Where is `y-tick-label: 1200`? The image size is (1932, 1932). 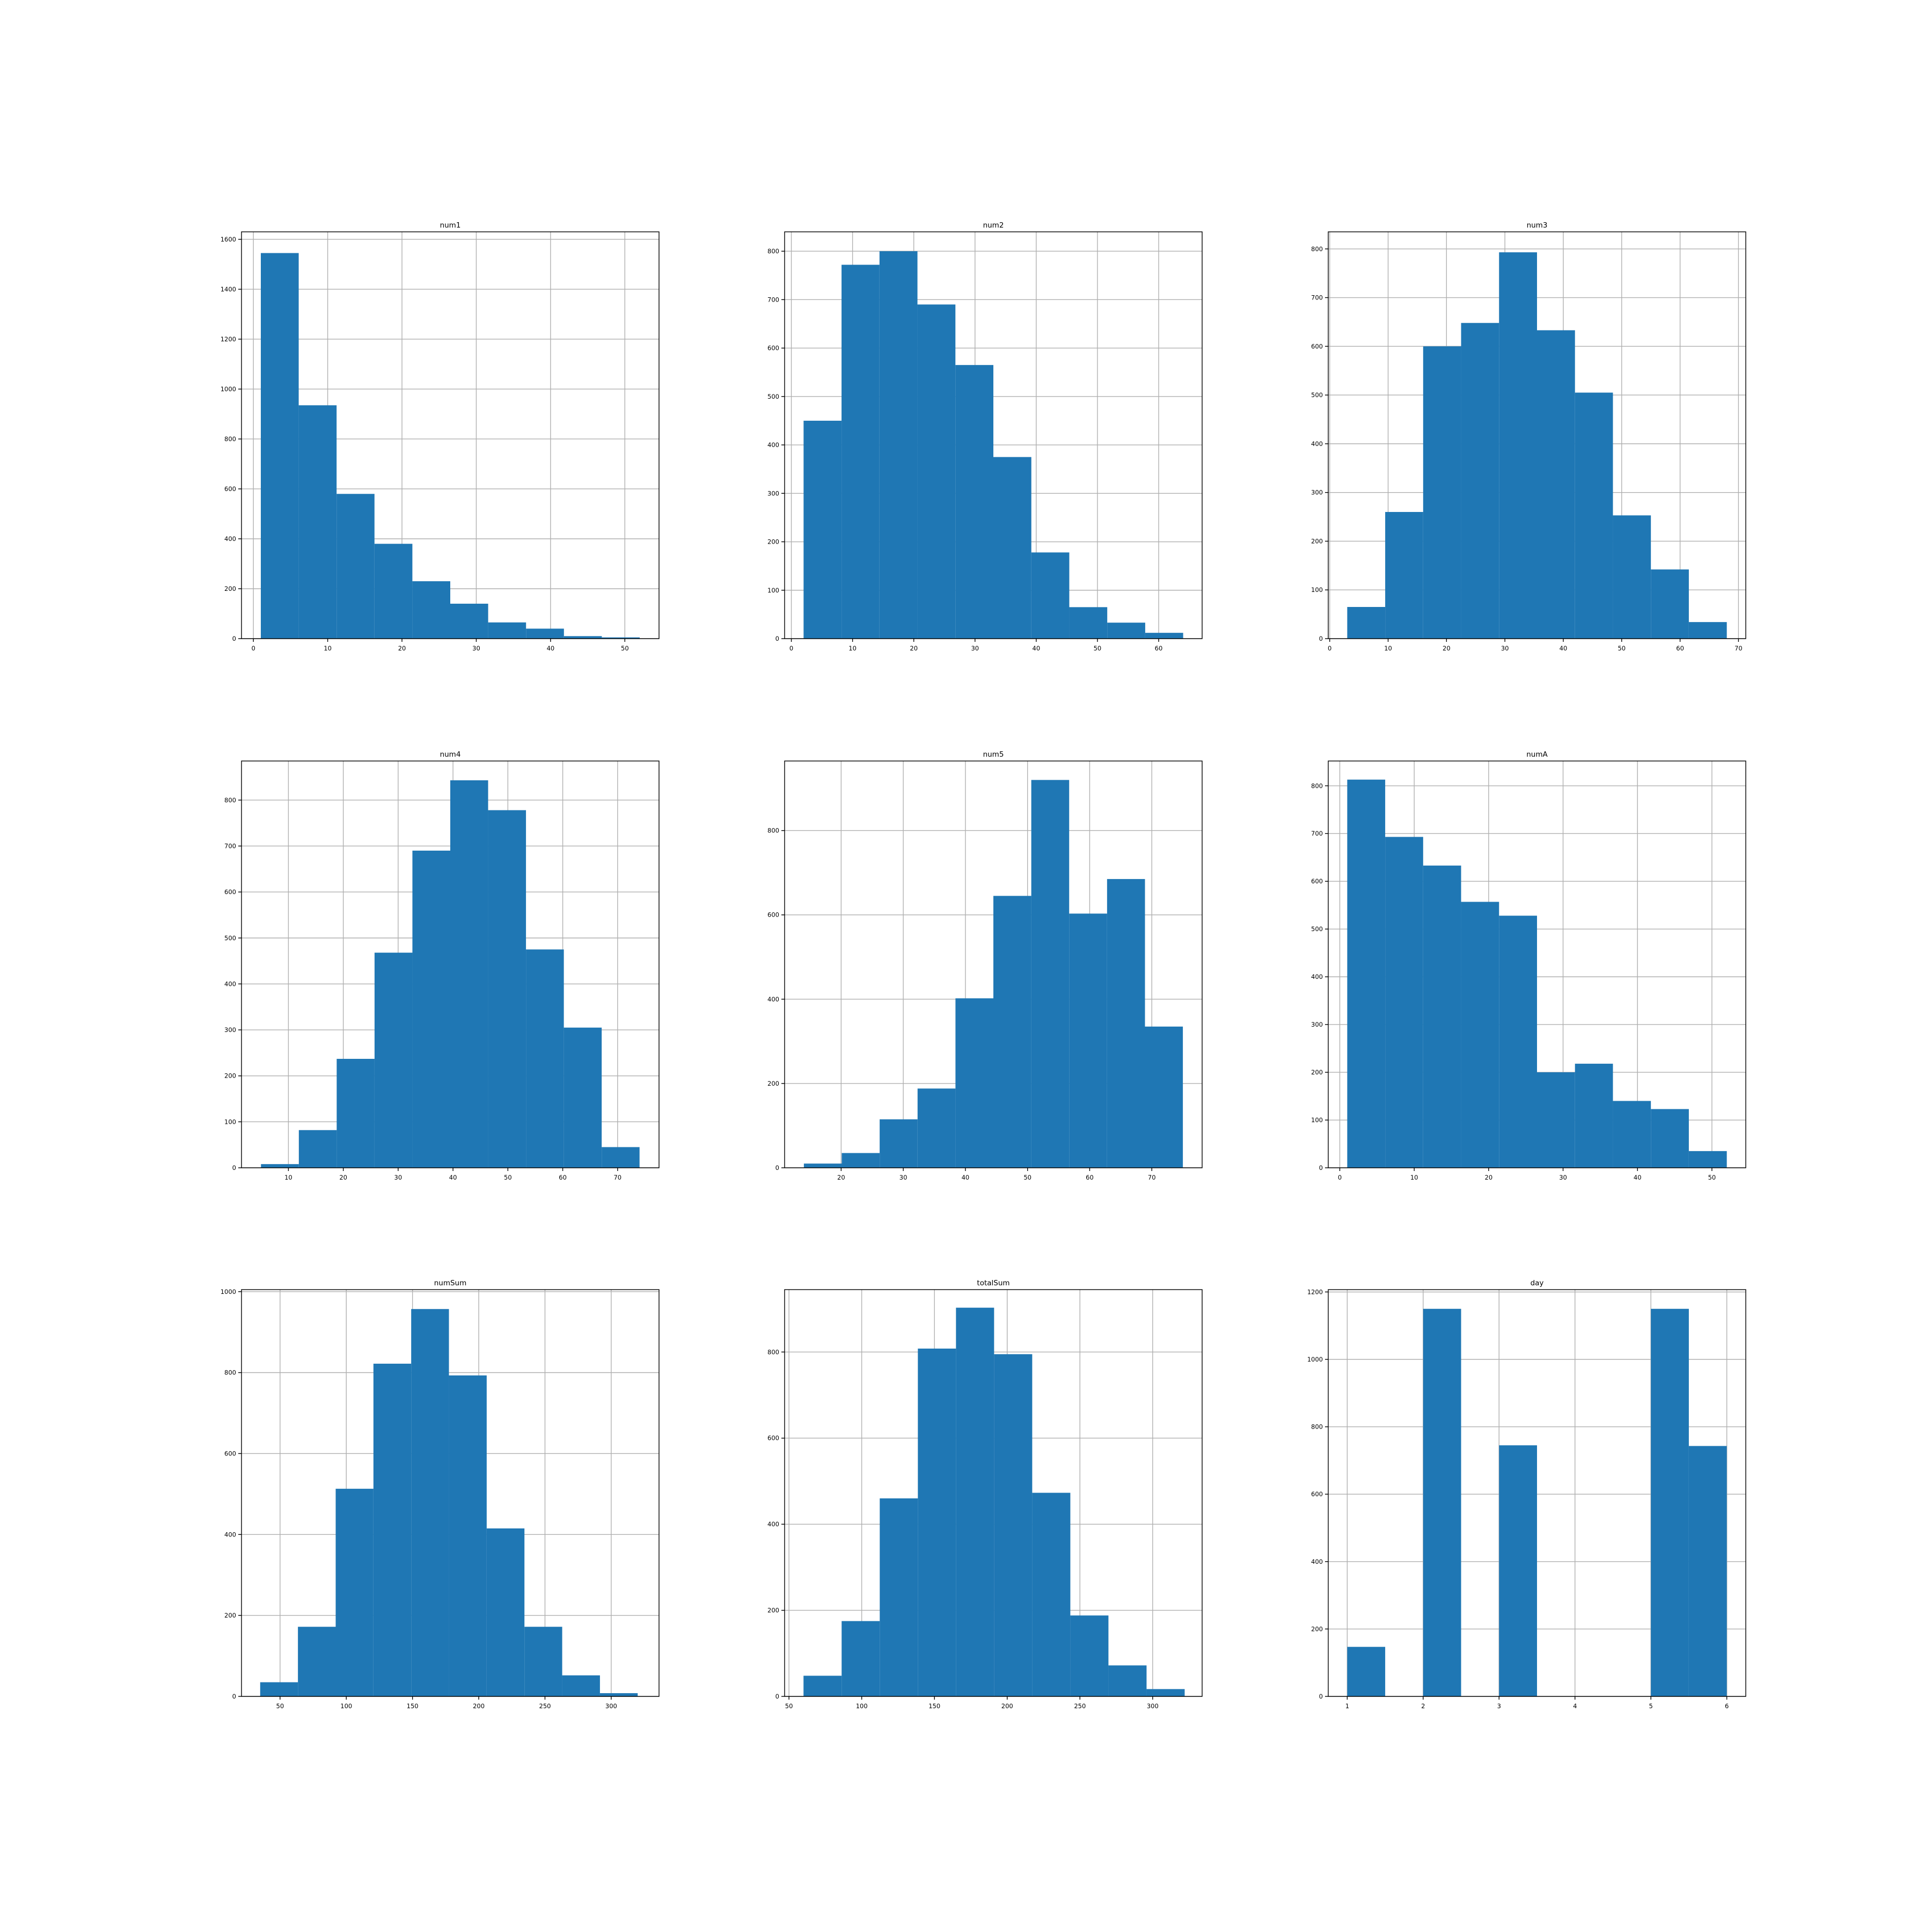 y-tick-label: 1200 is located at coordinates (228, 339).